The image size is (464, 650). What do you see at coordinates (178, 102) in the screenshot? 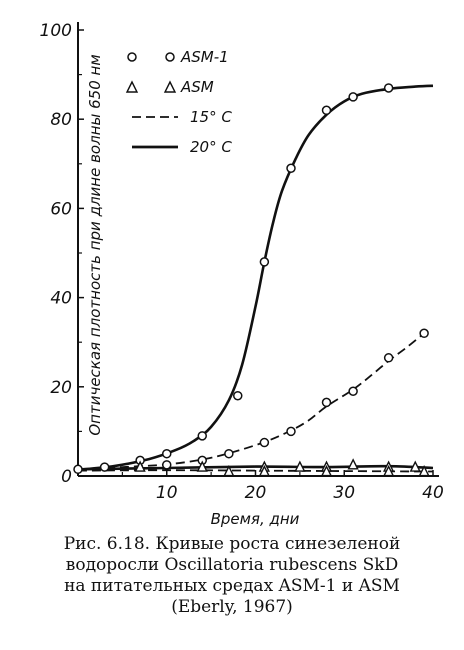
I see `chart-legend: ASM-1 ASM 15° C 20° C` at bounding box center [178, 102].